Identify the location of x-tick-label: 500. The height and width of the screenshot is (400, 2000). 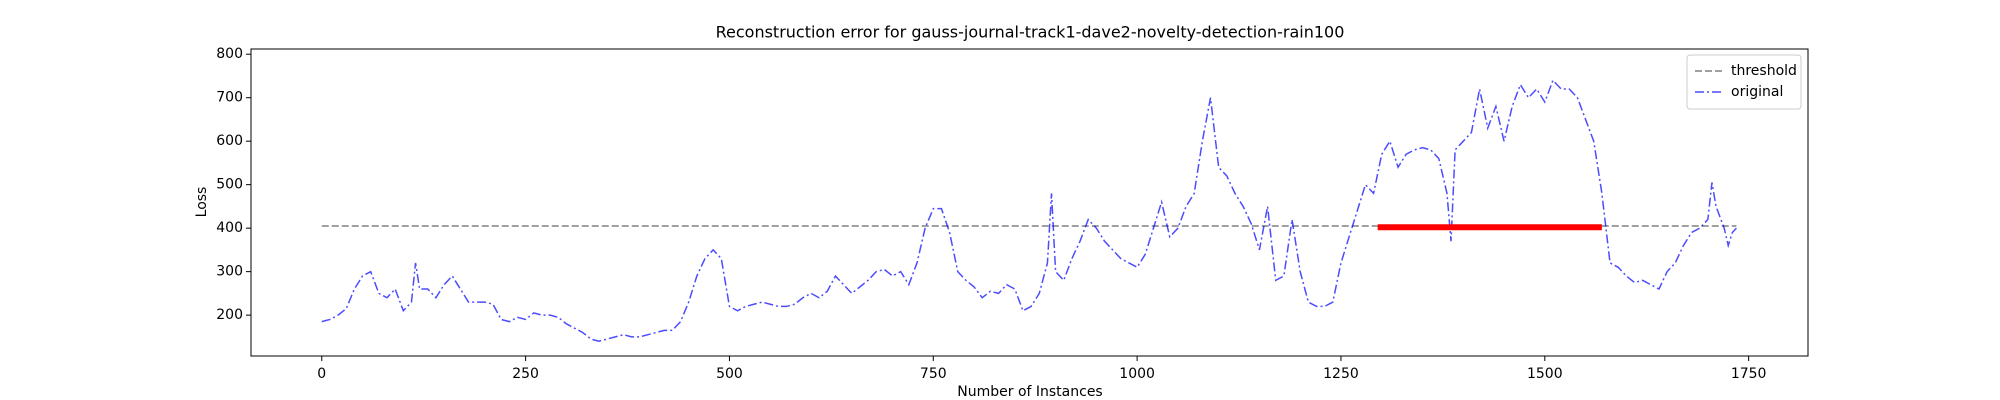
(729, 374).